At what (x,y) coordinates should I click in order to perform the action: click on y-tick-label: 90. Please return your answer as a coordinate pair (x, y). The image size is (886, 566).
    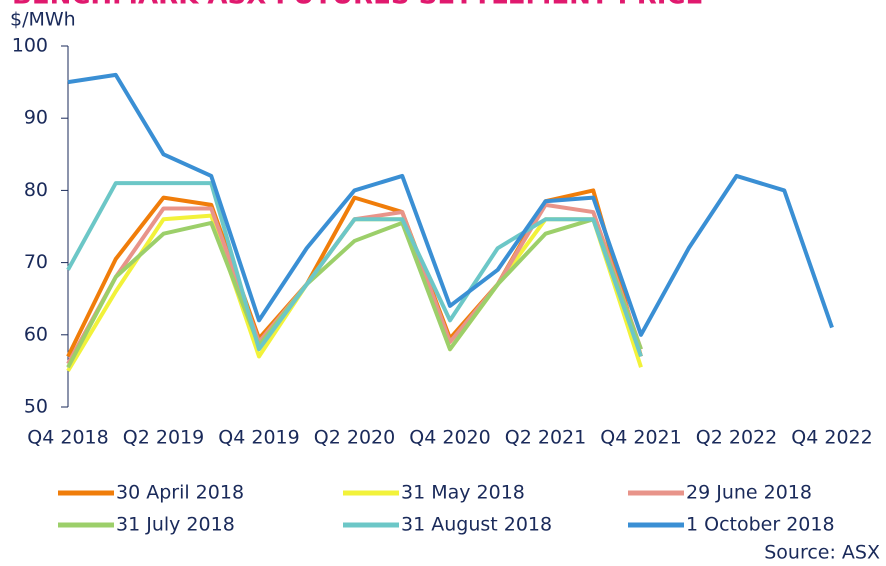
    Looking at the image, I should click on (36, 118).